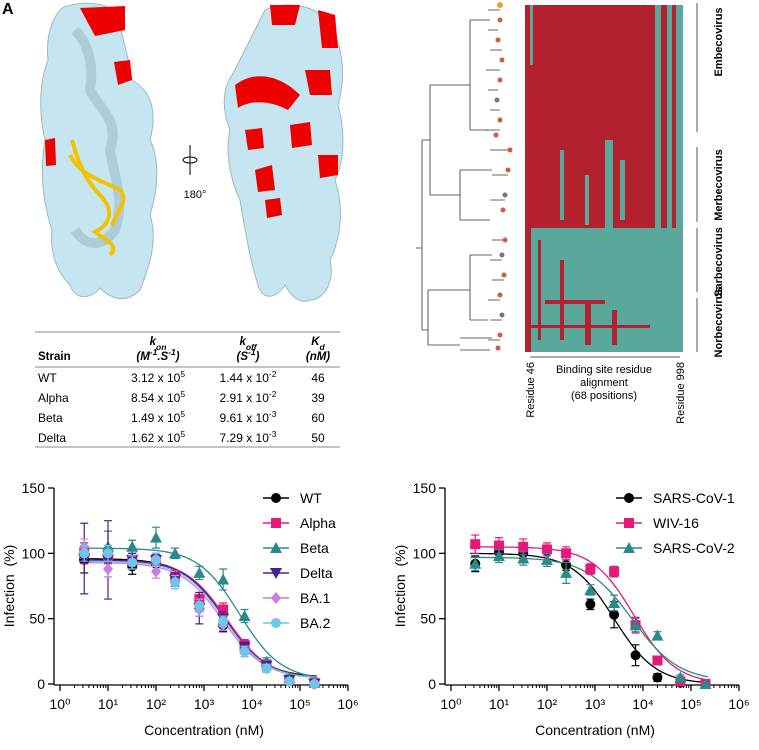 This screenshot has height=750, width=759. Describe the element at coordinates (318, 398) in the screenshot. I see `table-cell: 39` at that location.